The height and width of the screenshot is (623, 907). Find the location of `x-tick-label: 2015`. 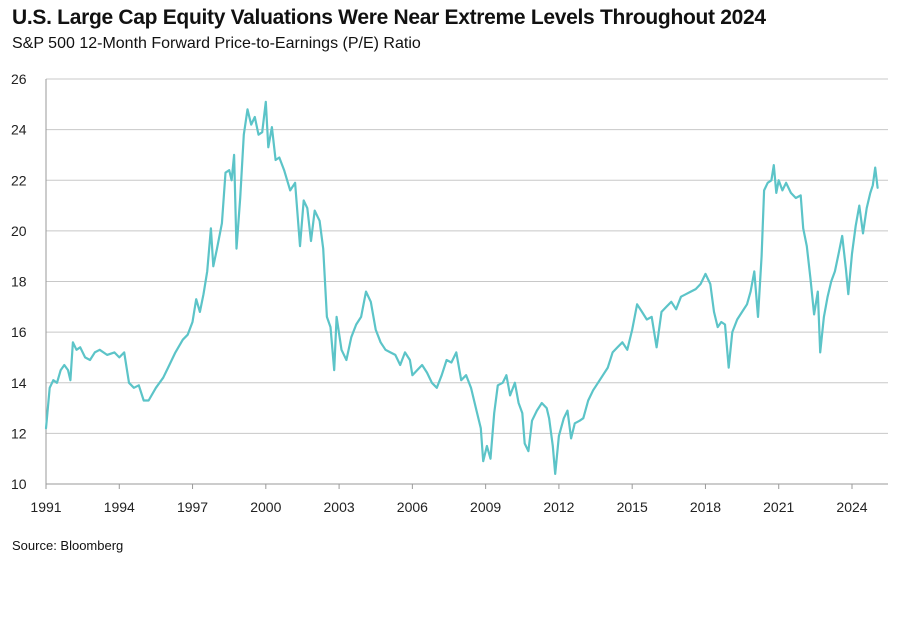

x-tick-label: 2015 is located at coordinates (632, 507).